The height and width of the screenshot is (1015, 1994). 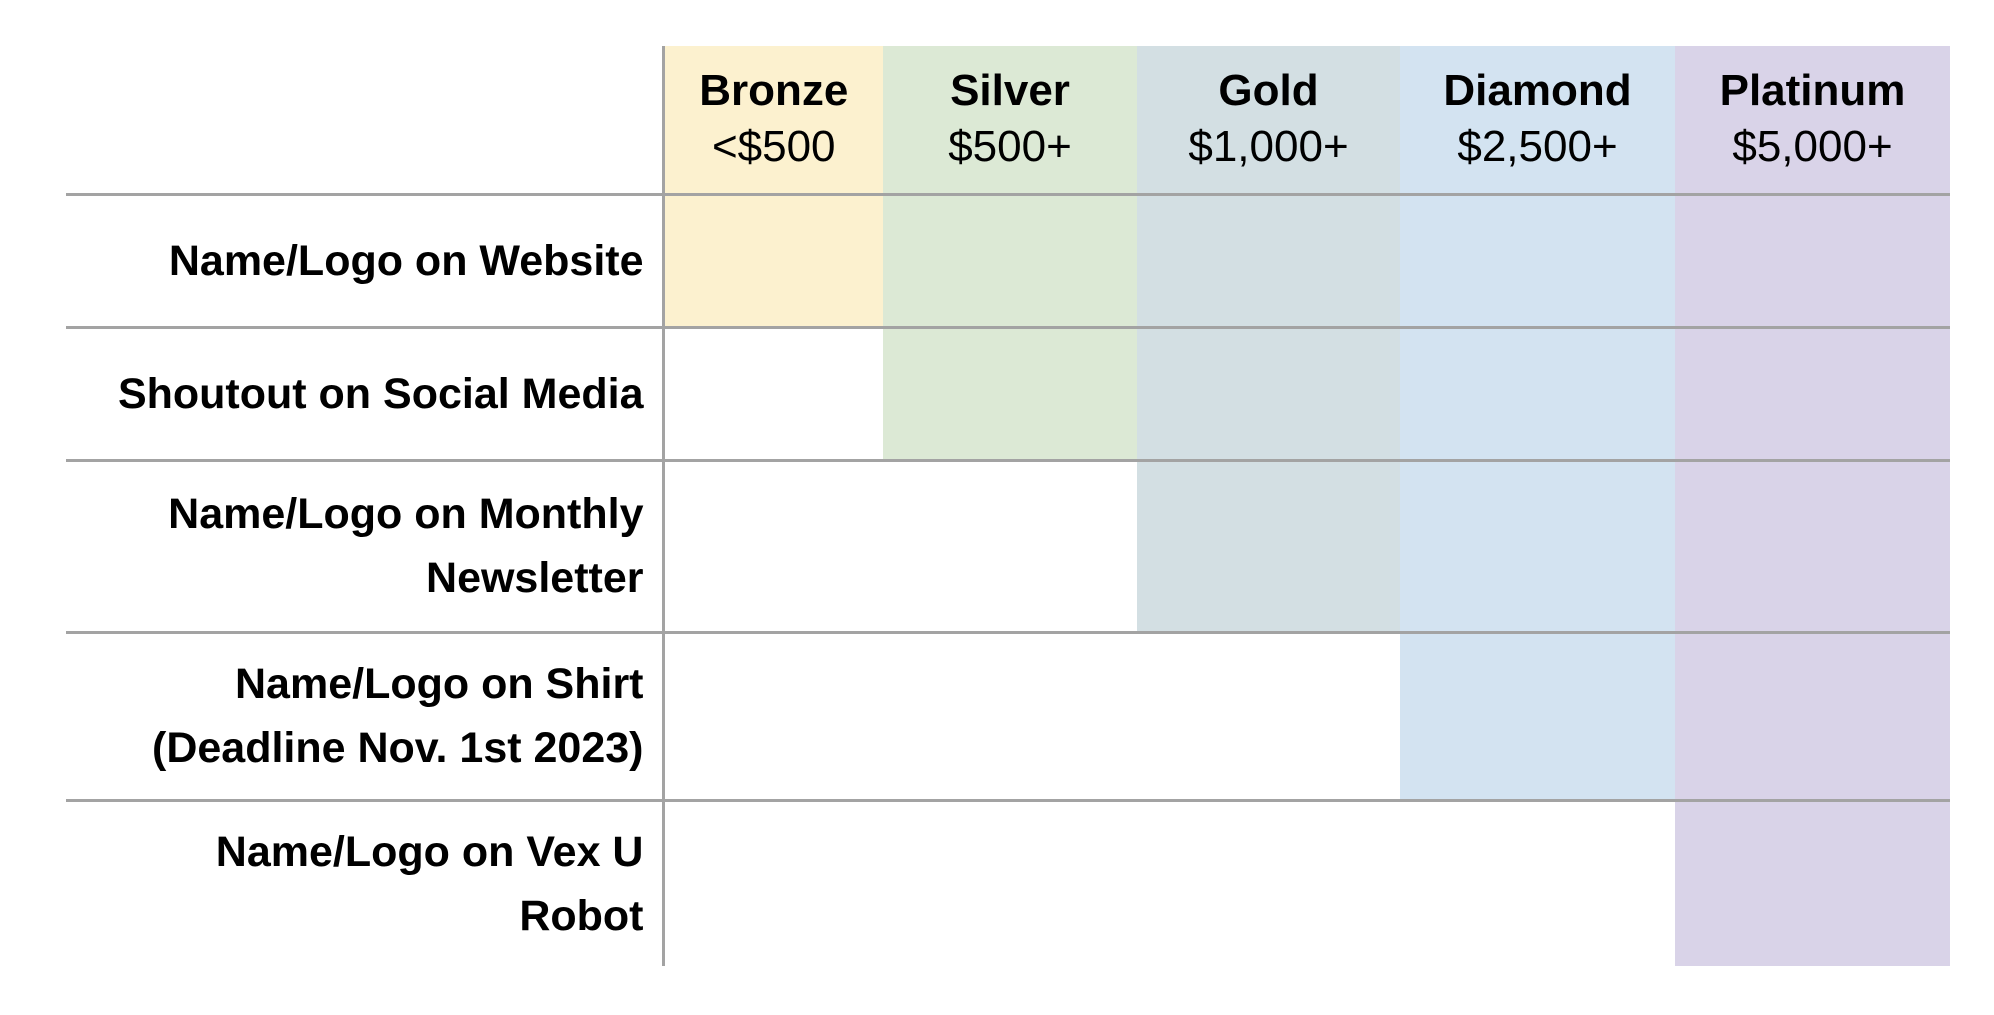 What do you see at coordinates (365, 882) in the screenshot?
I see `benefit-label: Name/Logo on Vex U Robot` at bounding box center [365, 882].